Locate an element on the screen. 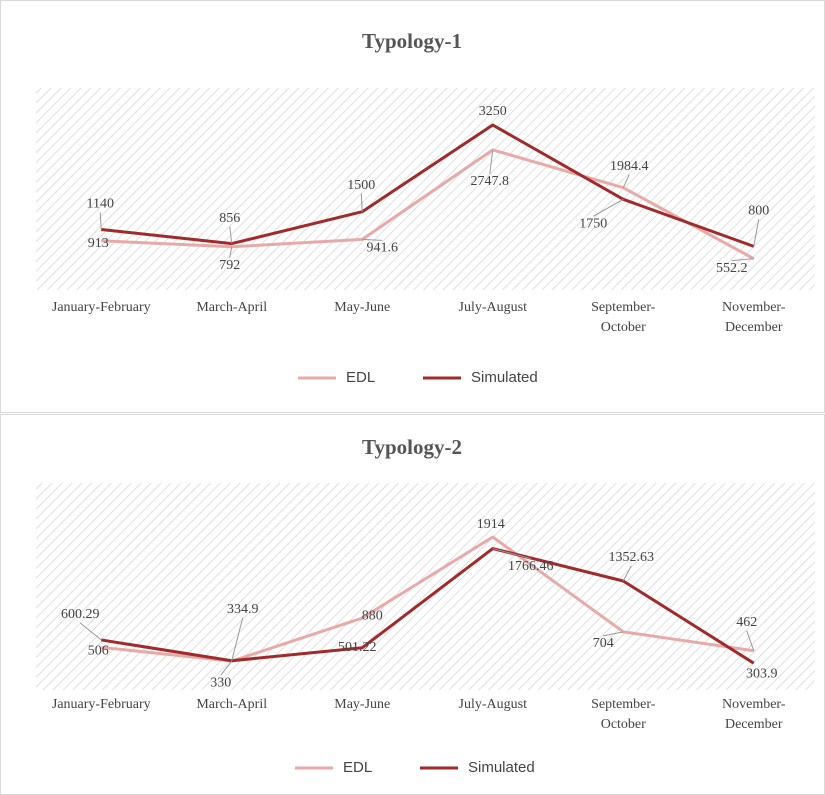  data-label: 704 is located at coordinates (603, 643).